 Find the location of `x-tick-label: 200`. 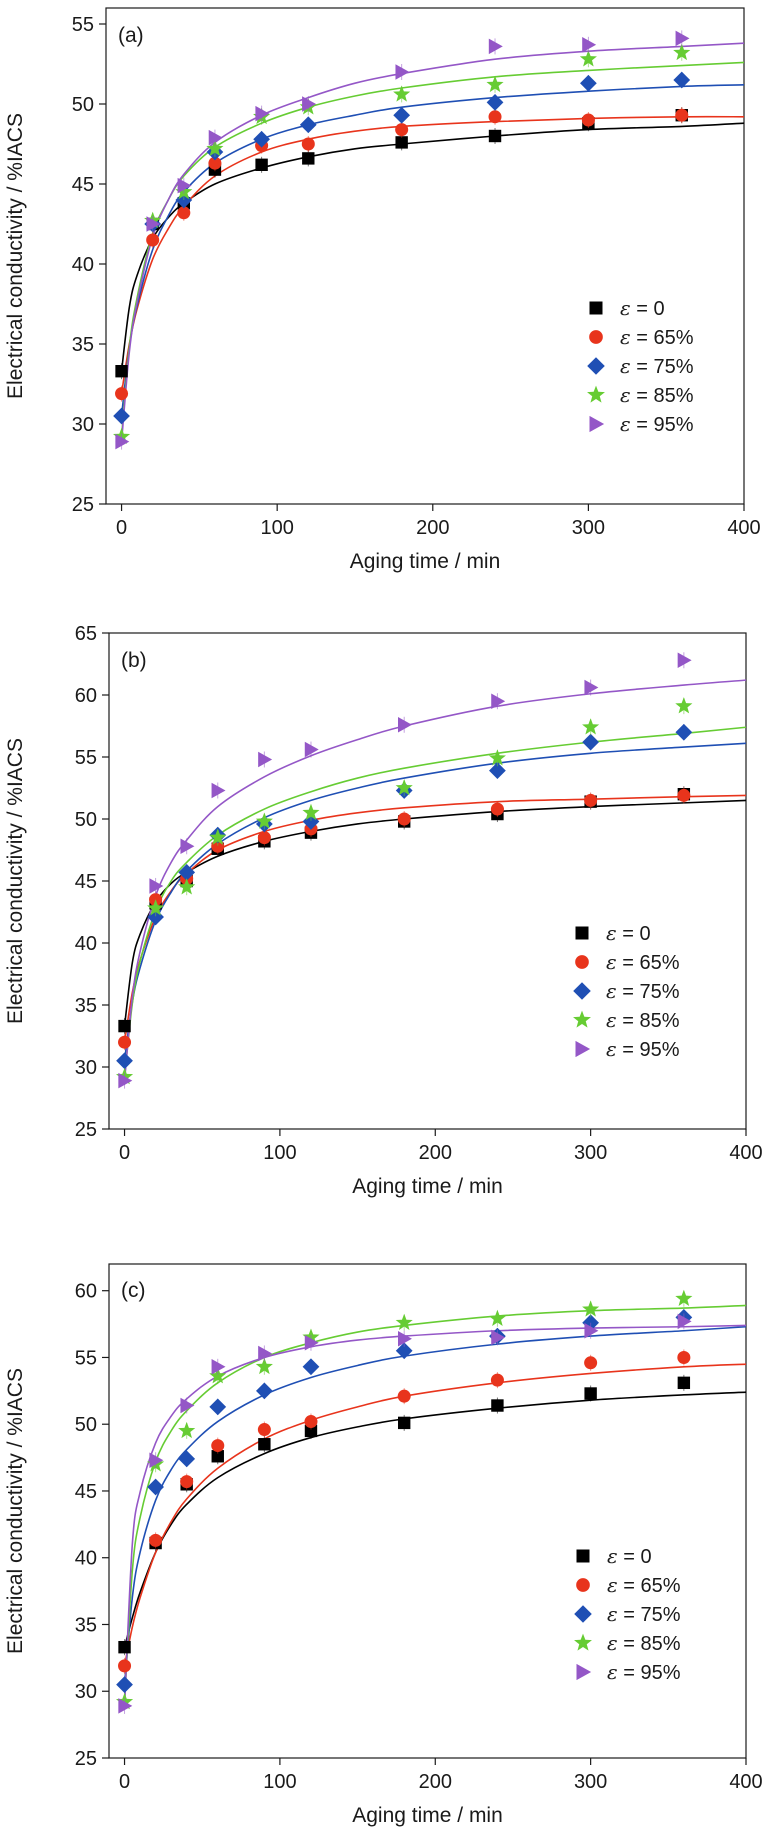

x-tick-label: 200 is located at coordinates (435, 1782).